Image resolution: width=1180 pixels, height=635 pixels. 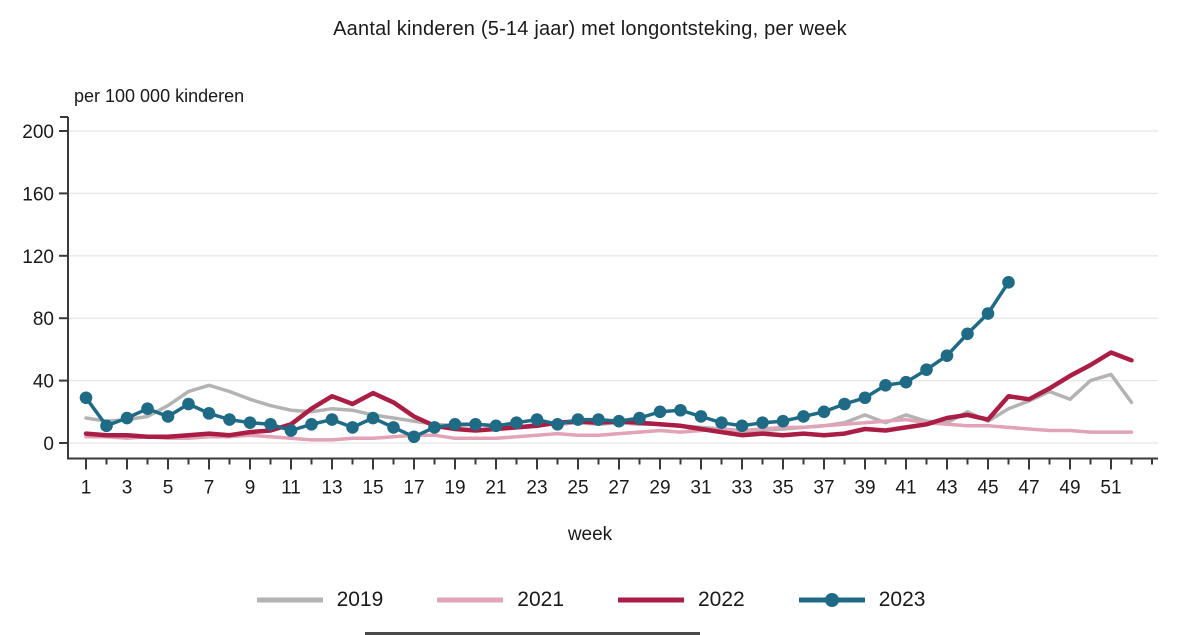 I want to click on y-tick-label: 200, so click(x=38, y=132).